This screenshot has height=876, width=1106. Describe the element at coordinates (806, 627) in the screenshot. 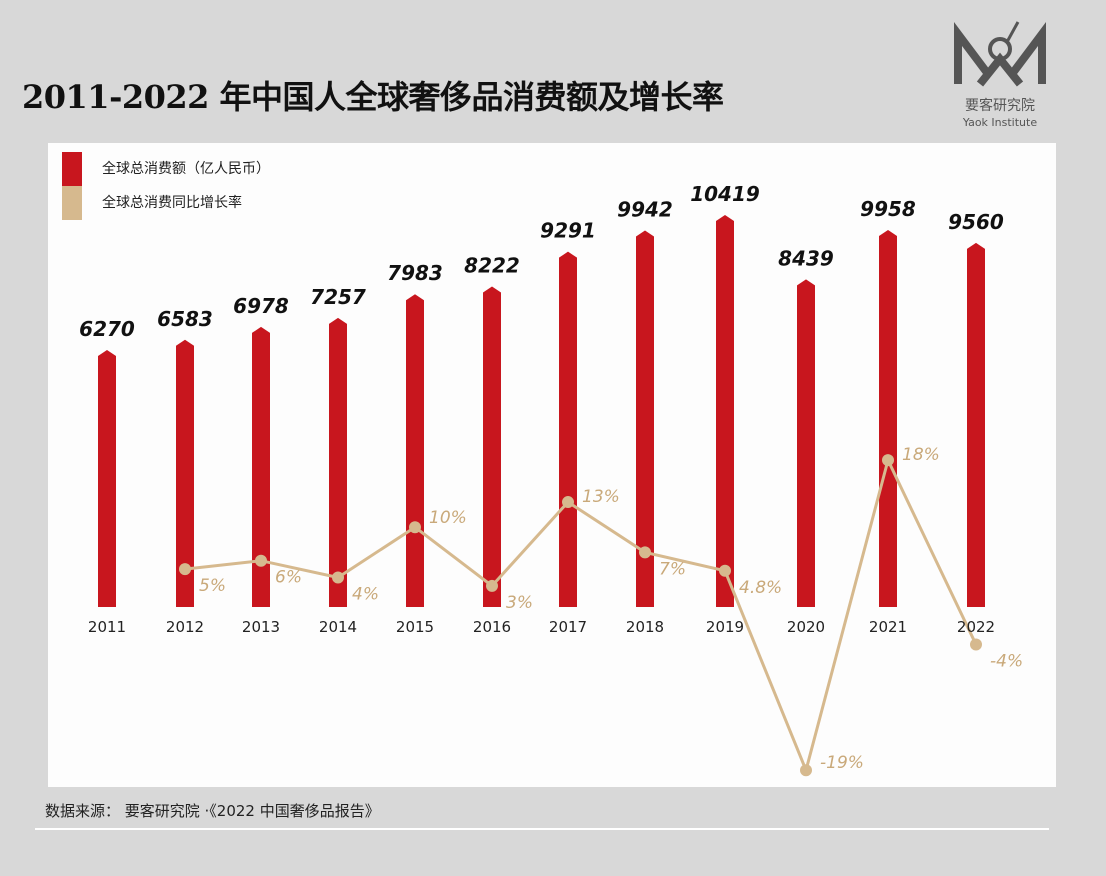

I see `x-tick-label-2020: 2020` at that location.